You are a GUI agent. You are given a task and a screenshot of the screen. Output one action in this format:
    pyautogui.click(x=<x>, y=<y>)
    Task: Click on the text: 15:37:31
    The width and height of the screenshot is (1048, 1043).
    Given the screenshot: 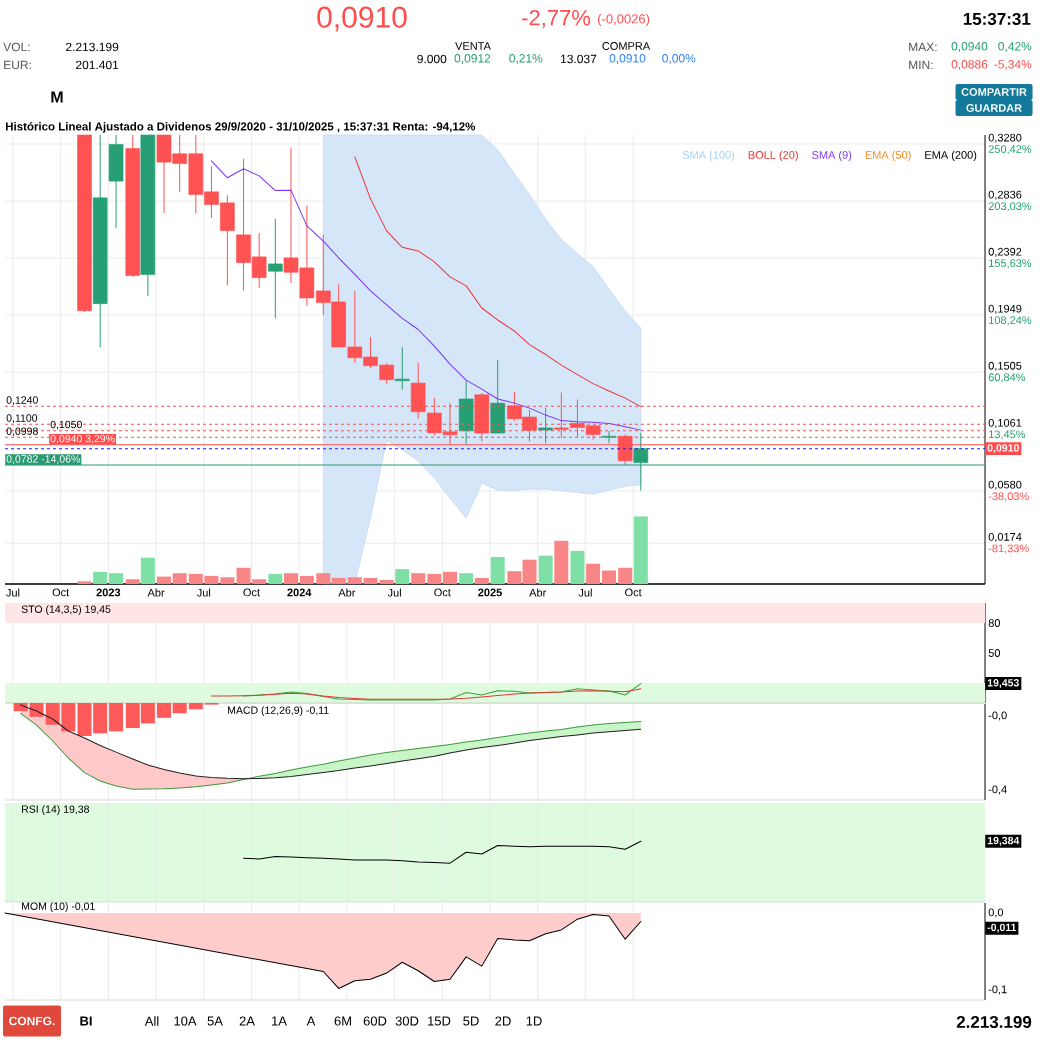 What is the action you would take?
    pyautogui.click(x=997, y=19)
    